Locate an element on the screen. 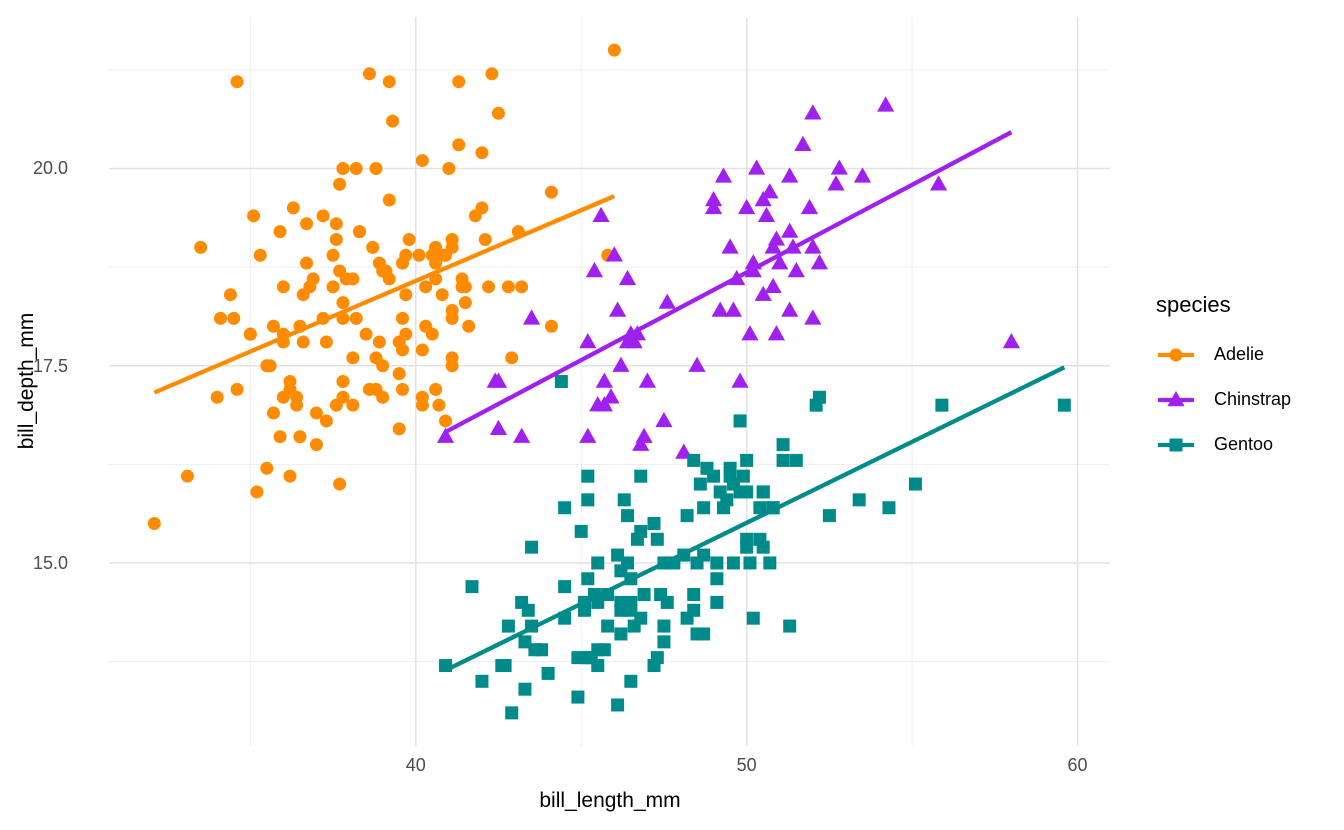 This screenshot has height=830, width=1344. square-icon is located at coordinates (1176, 444).